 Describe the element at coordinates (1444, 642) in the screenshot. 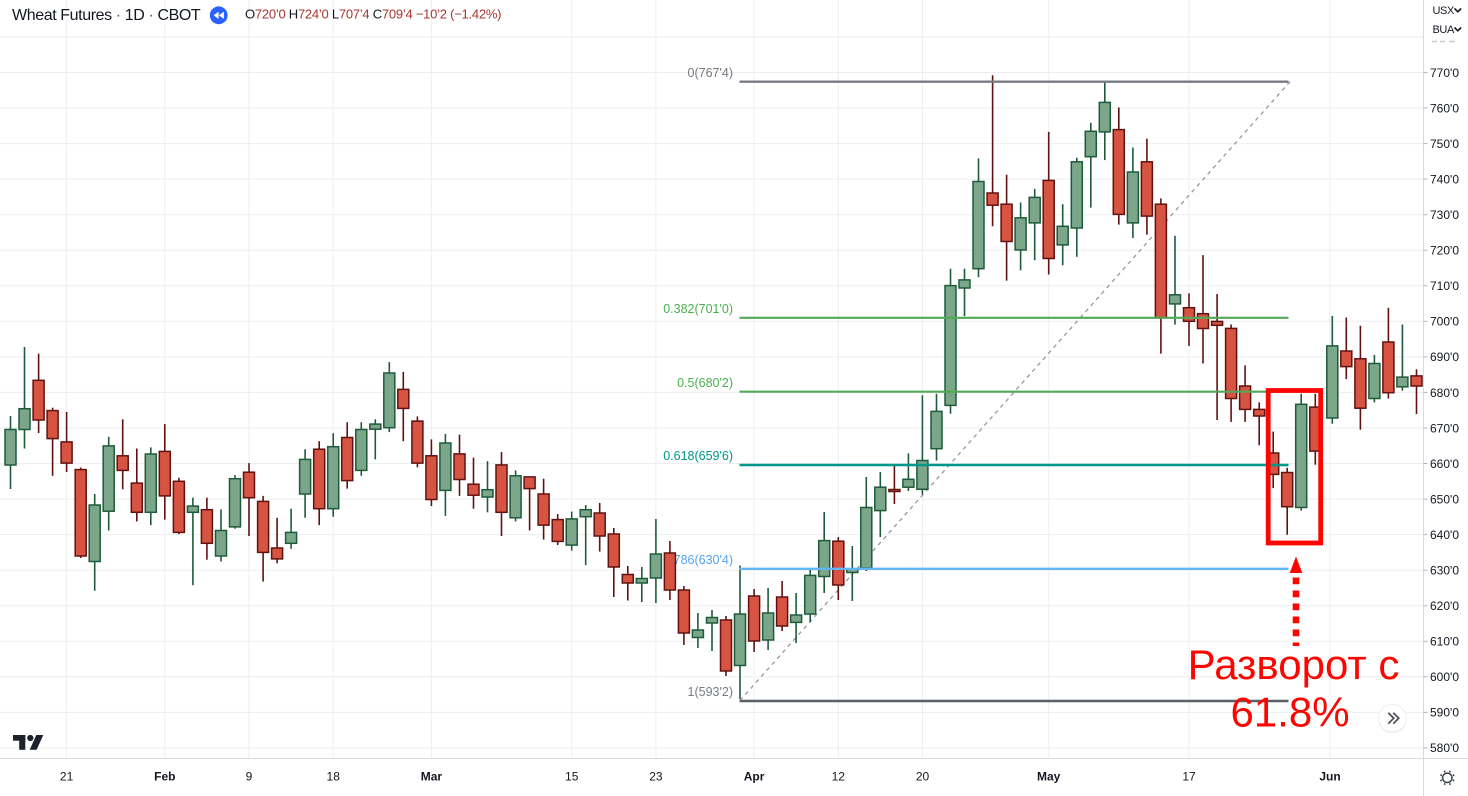

I see `svg-text: 610'0` at that location.